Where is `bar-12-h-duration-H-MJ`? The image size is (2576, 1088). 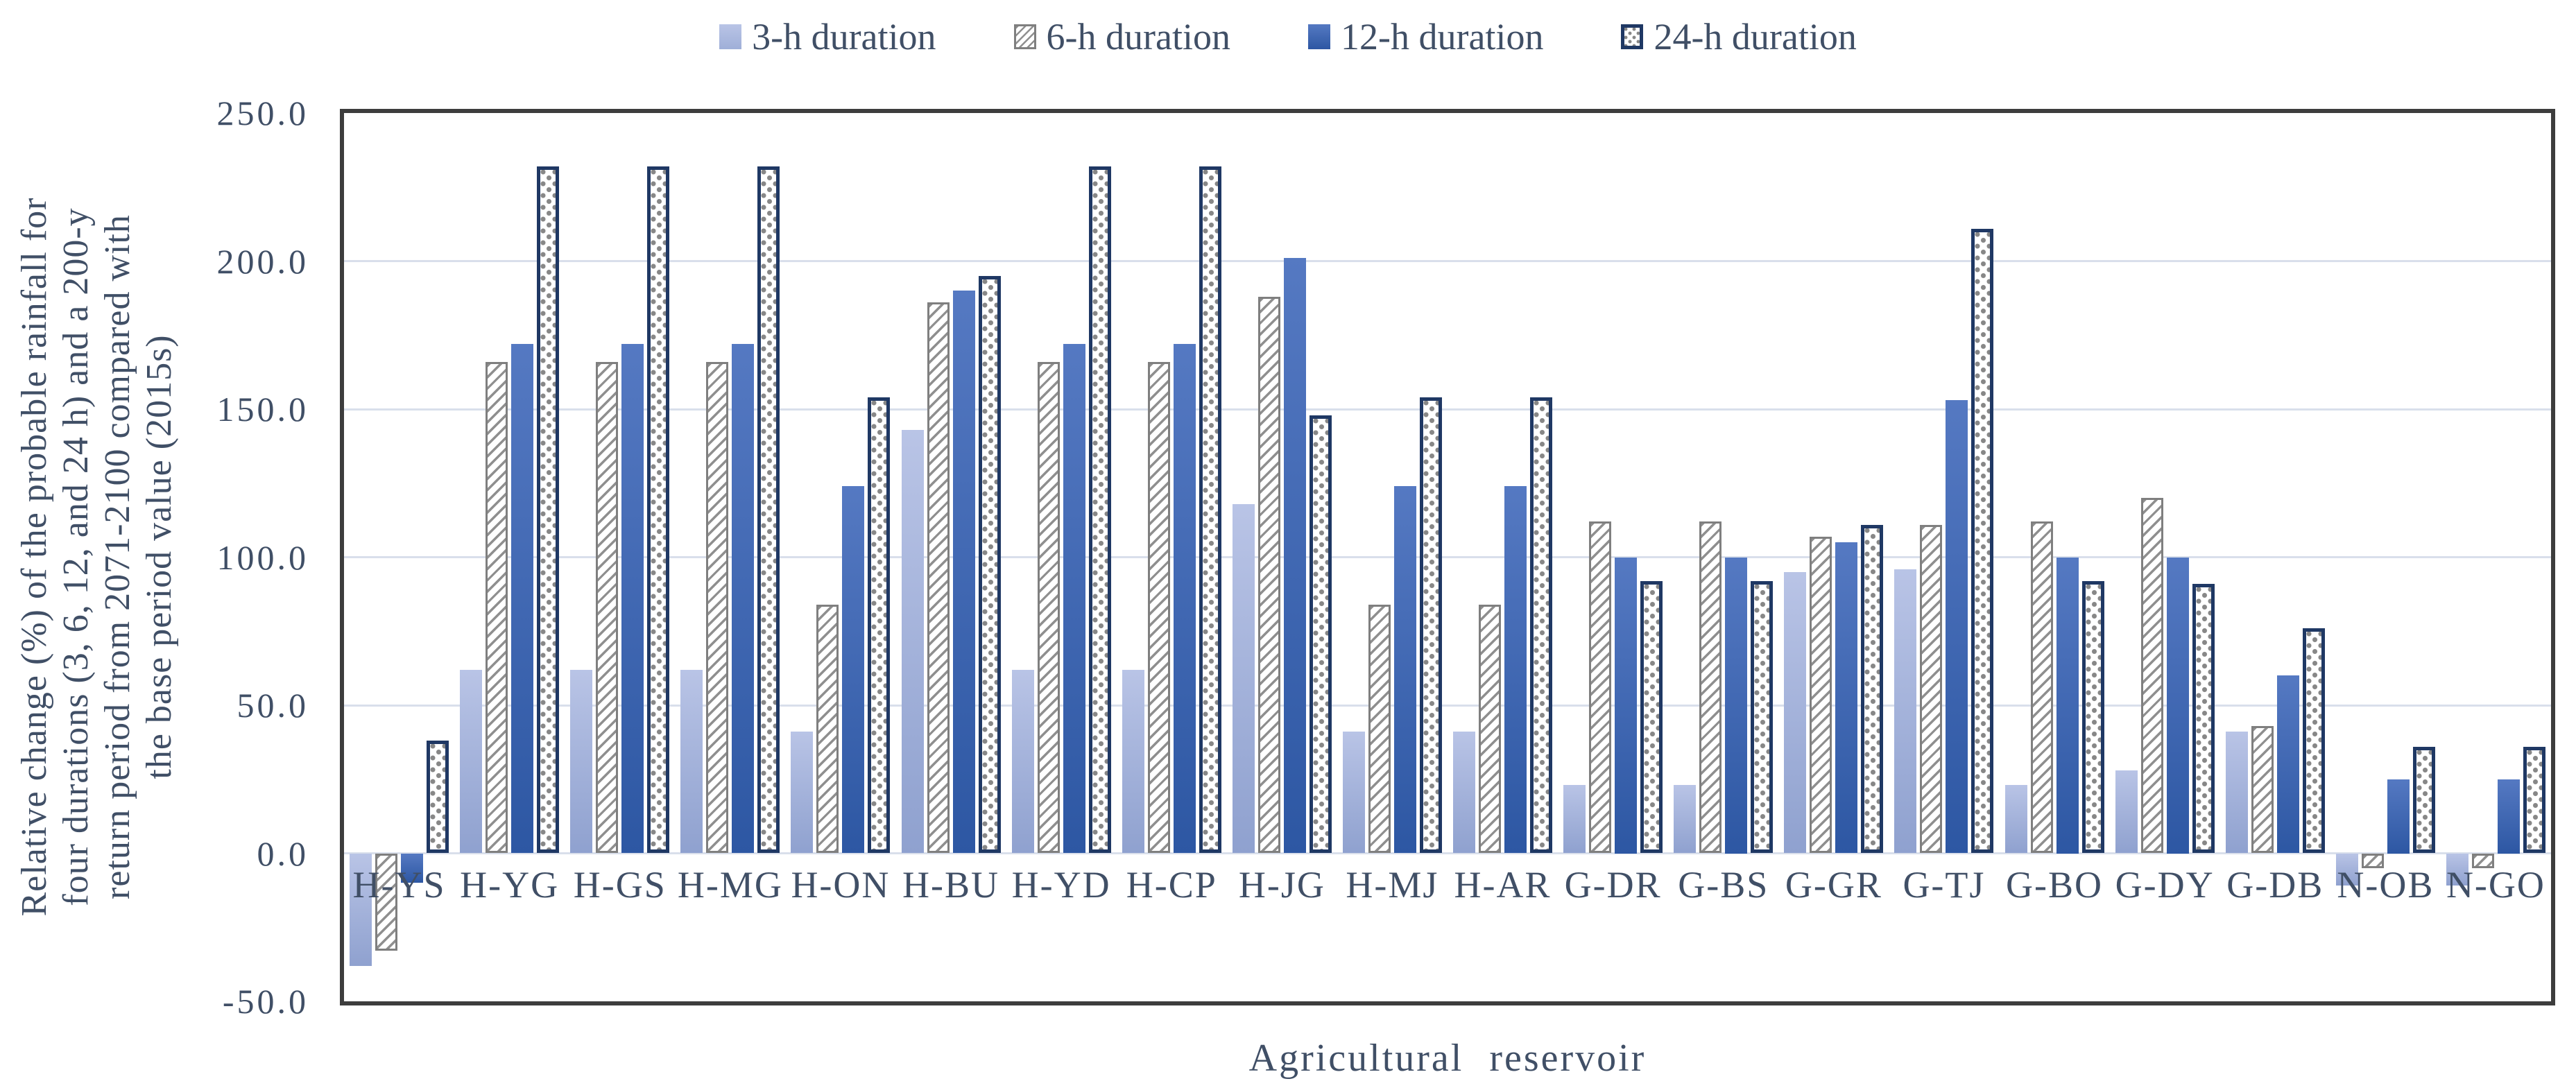
bar-12-h-duration-H-MJ is located at coordinates (1404, 670).